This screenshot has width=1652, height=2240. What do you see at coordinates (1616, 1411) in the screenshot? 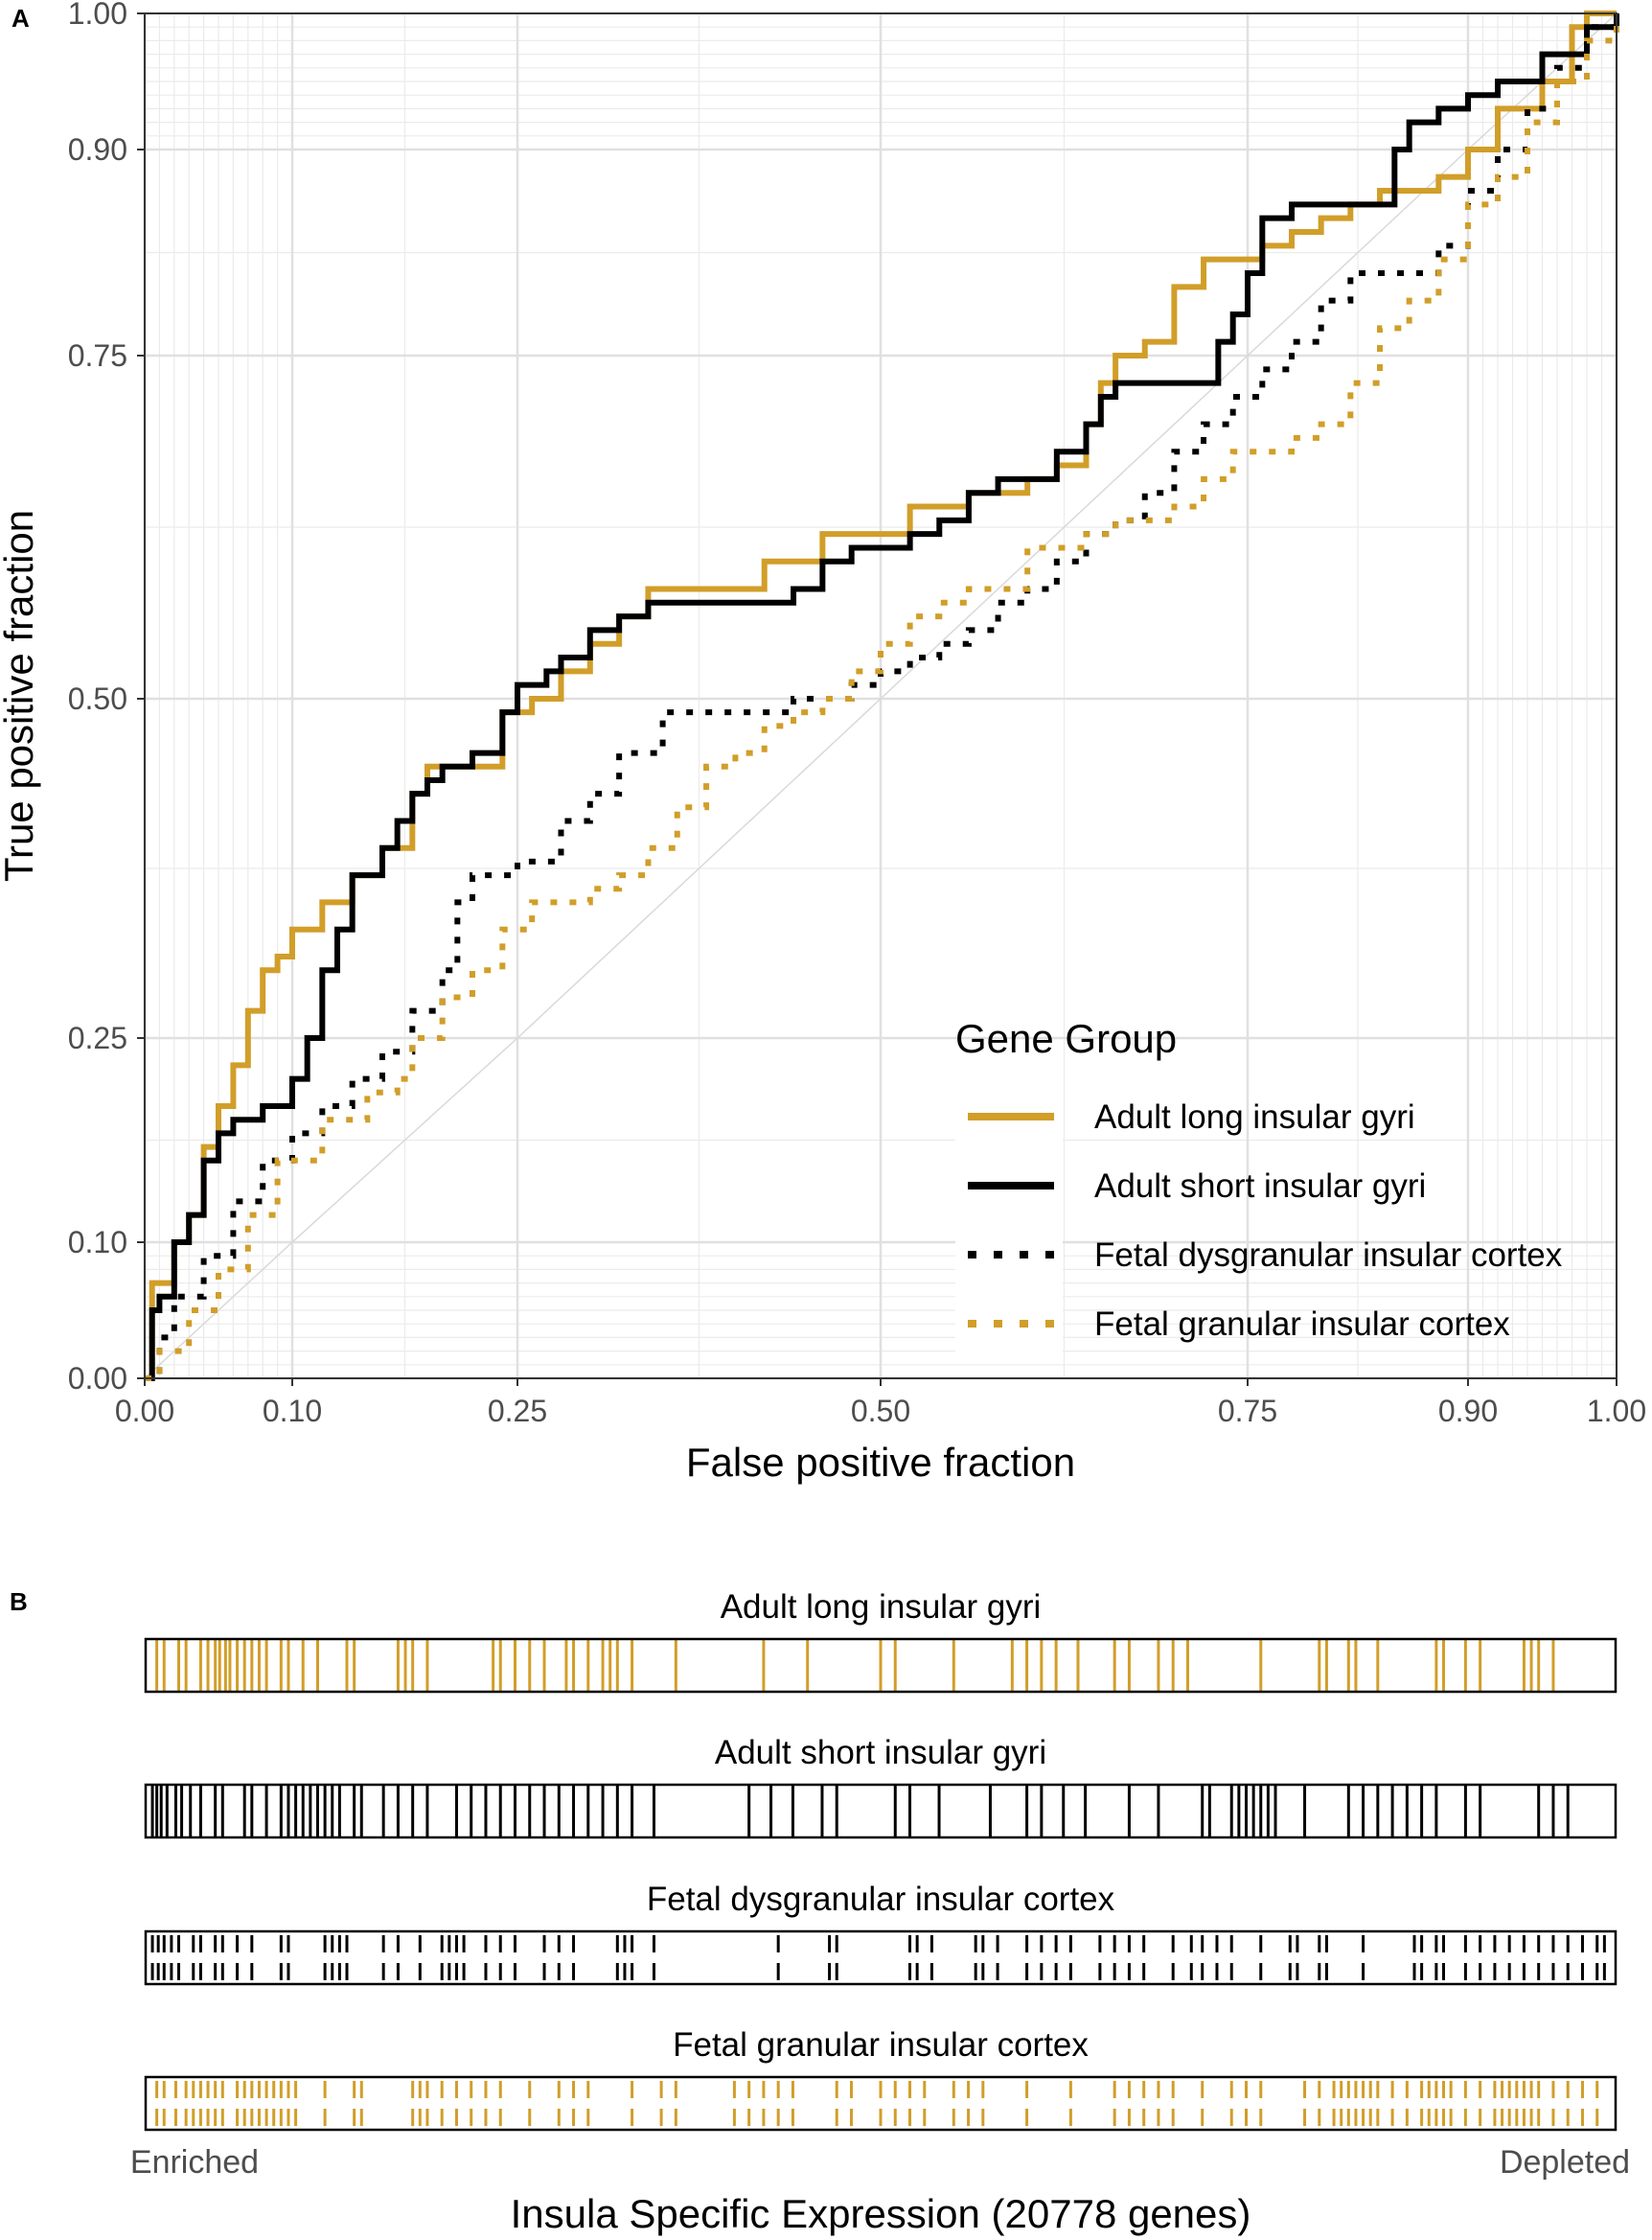
I see `roc-x-tick-label: 1.00` at bounding box center [1616, 1411].